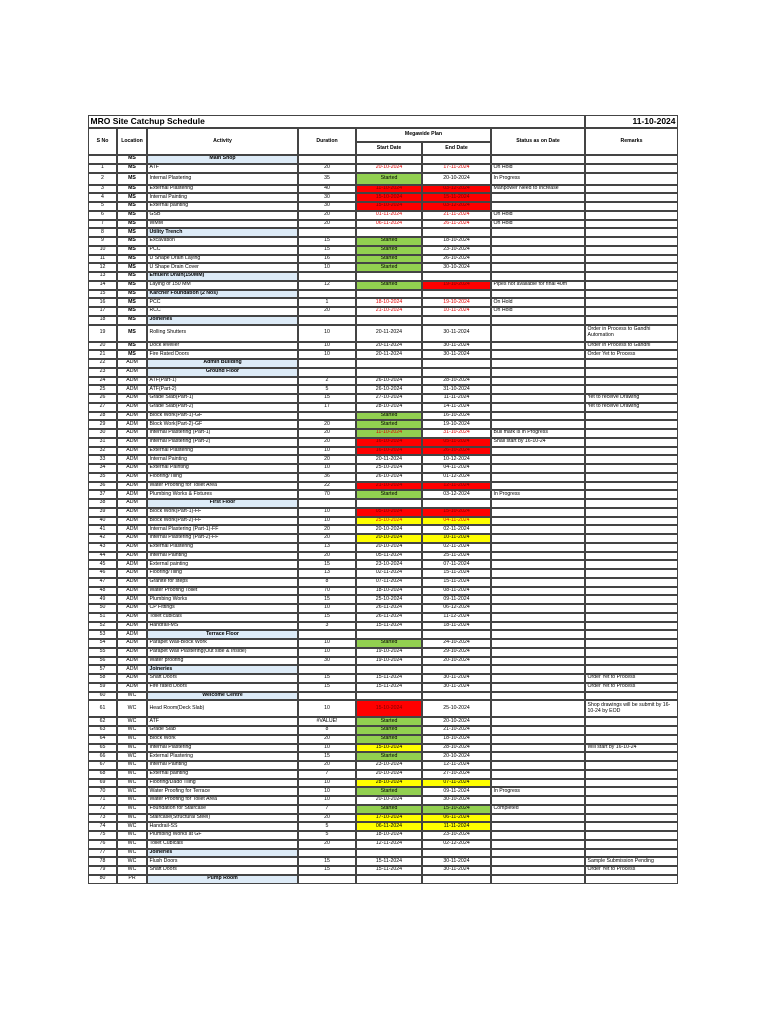  What do you see at coordinates (222, 730) in the screenshot?
I see `activity-cell: Grade Slab` at bounding box center [222, 730].